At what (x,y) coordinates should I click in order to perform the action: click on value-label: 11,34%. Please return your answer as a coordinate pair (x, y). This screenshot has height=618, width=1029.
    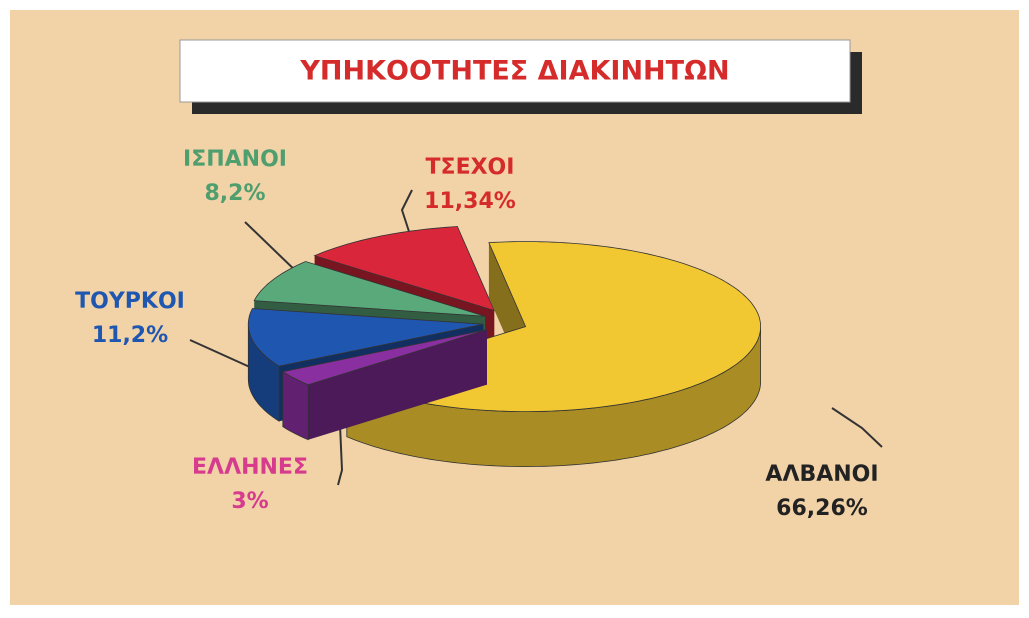
    Looking at the image, I should click on (470, 201).